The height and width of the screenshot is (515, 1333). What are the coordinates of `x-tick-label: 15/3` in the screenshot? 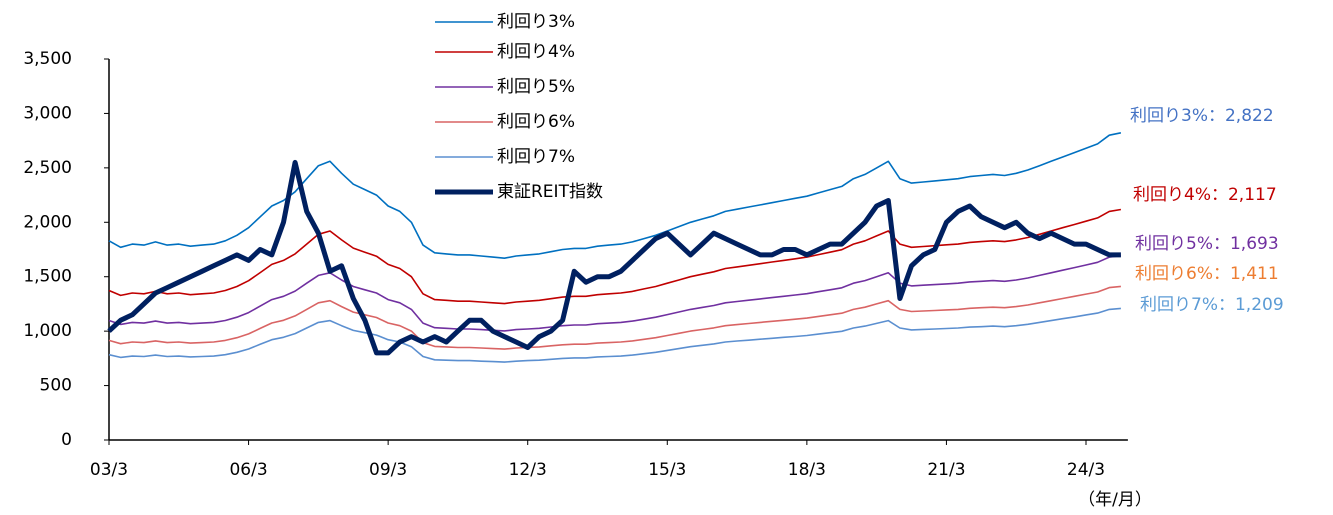 It's located at (667, 470).